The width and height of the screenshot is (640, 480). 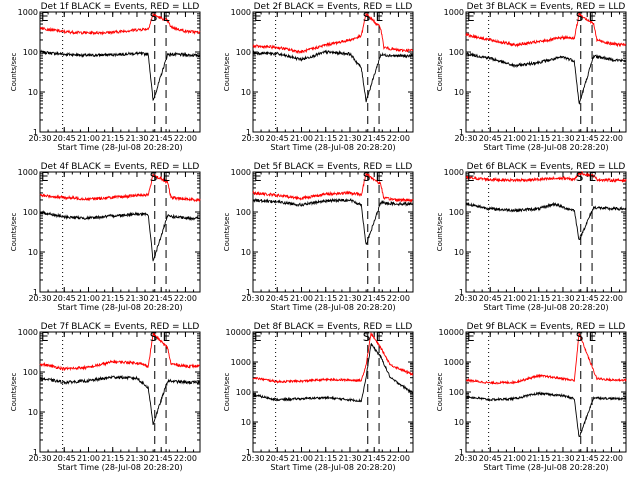 I want to click on chart-title: Det 4f BLACK = Events, RED = LLD, so click(x=120, y=167).